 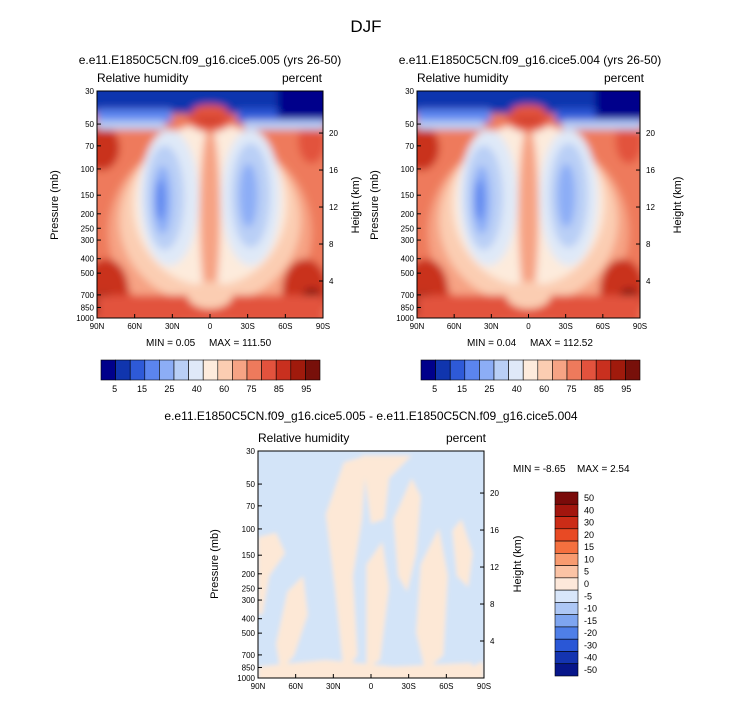 I want to click on diff-layers, so click(x=371, y=564).